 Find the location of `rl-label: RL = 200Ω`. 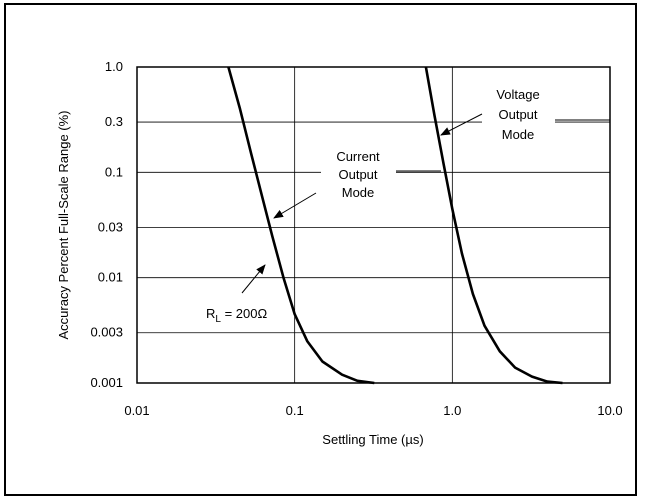

rl-label: RL = 200Ω is located at coordinates (236, 315).